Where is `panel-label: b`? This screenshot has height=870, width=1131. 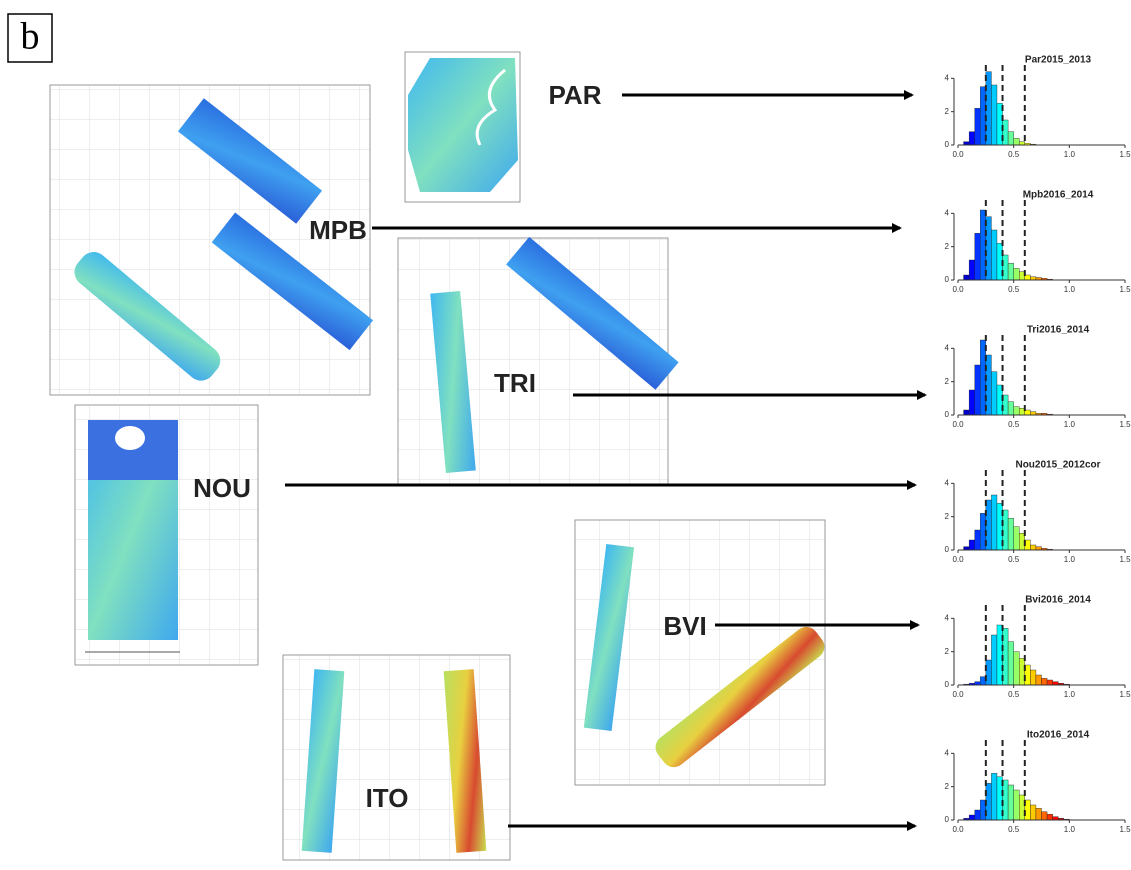 panel-label: b is located at coordinates (30, 37).